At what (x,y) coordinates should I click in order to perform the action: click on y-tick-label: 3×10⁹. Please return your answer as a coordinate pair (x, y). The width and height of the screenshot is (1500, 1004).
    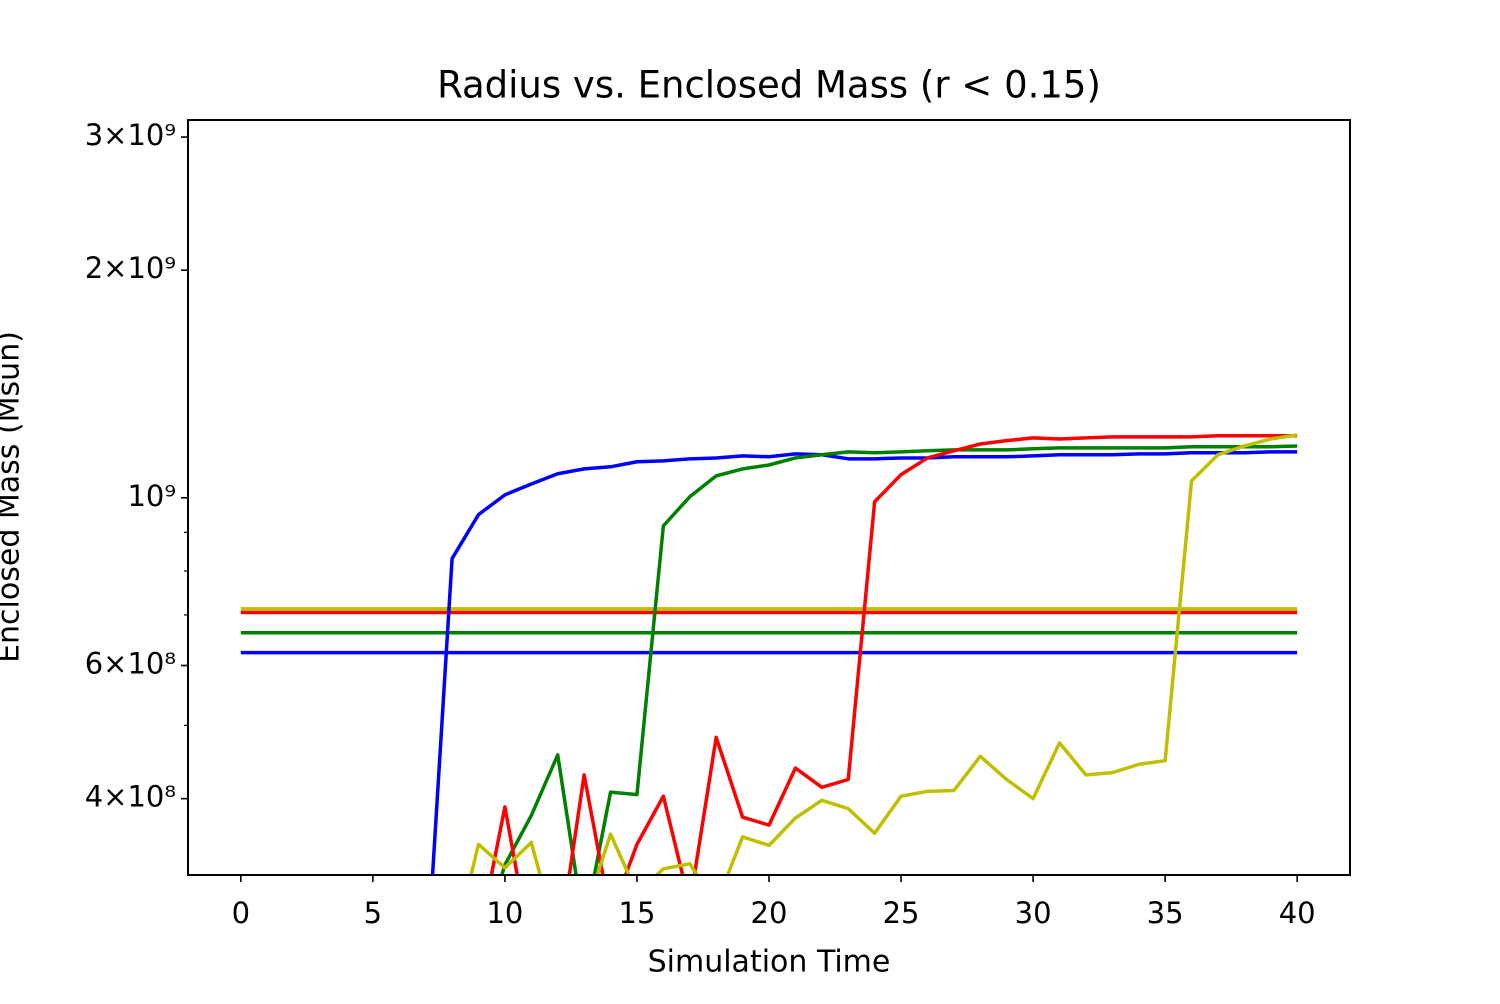
    Looking at the image, I should click on (130, 135).